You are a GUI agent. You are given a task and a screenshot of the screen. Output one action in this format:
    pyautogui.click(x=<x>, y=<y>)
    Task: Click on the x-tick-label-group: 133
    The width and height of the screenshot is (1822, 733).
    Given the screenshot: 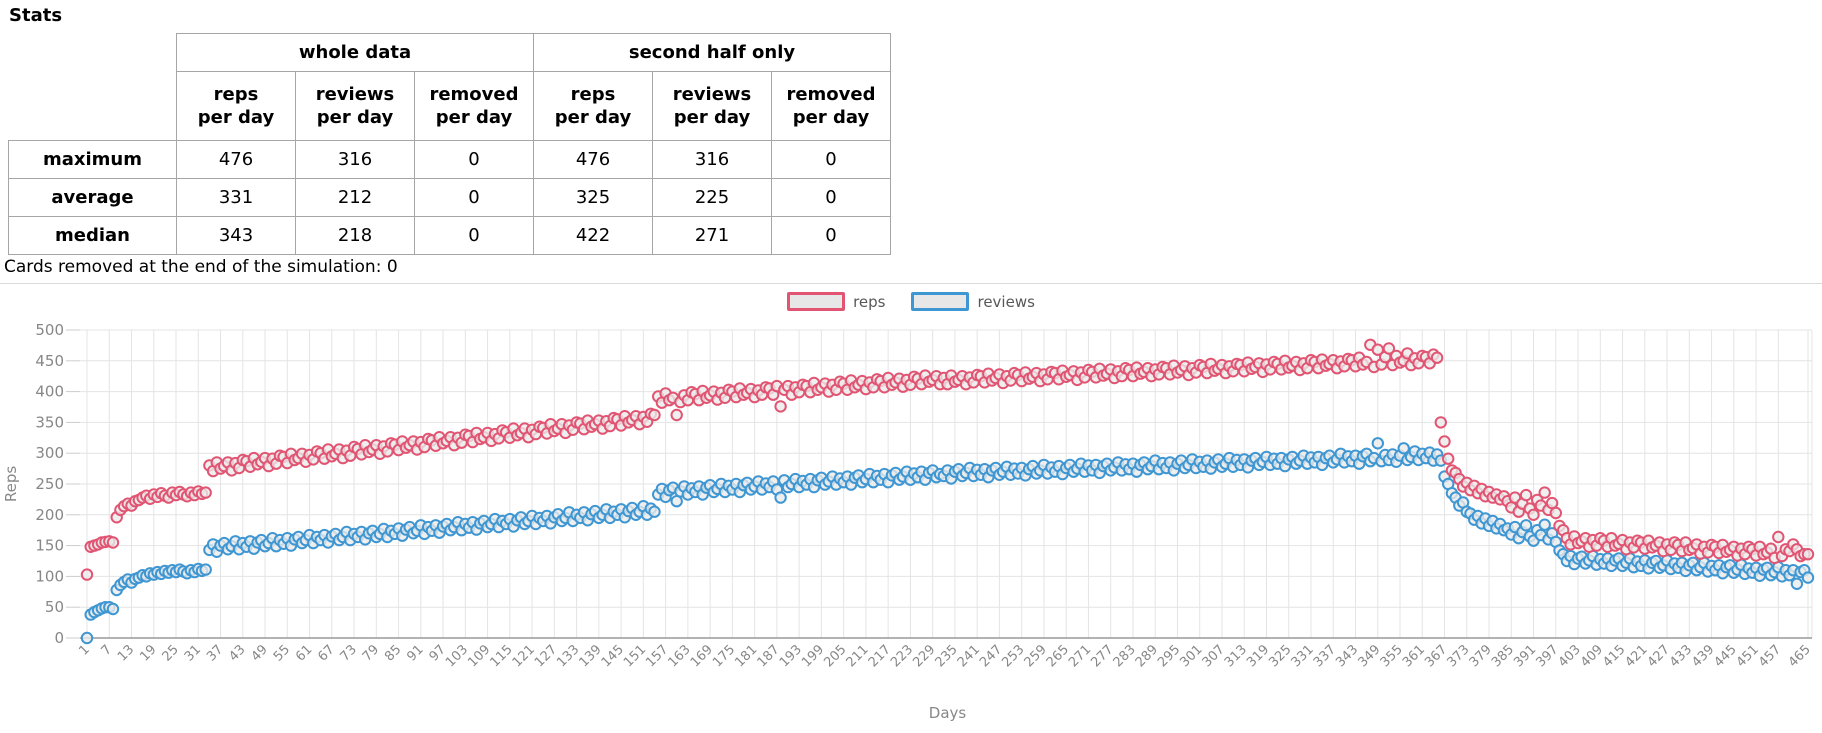 What is the action you would take?
    pyautogui.click(x=568, y=656)
    